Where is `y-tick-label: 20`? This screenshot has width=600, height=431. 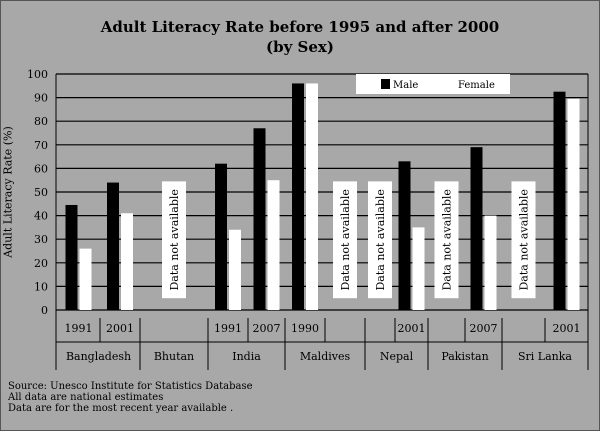 y-tick-label: 20 is located at coordinates (41, 263).